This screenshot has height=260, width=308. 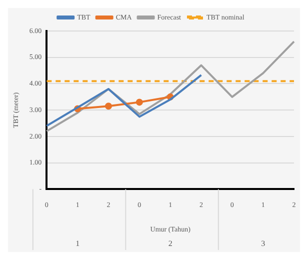 What do you see at coordinates (263, 243) in the screenshot?
I see `text: 3` at bounding box center [263, 243].